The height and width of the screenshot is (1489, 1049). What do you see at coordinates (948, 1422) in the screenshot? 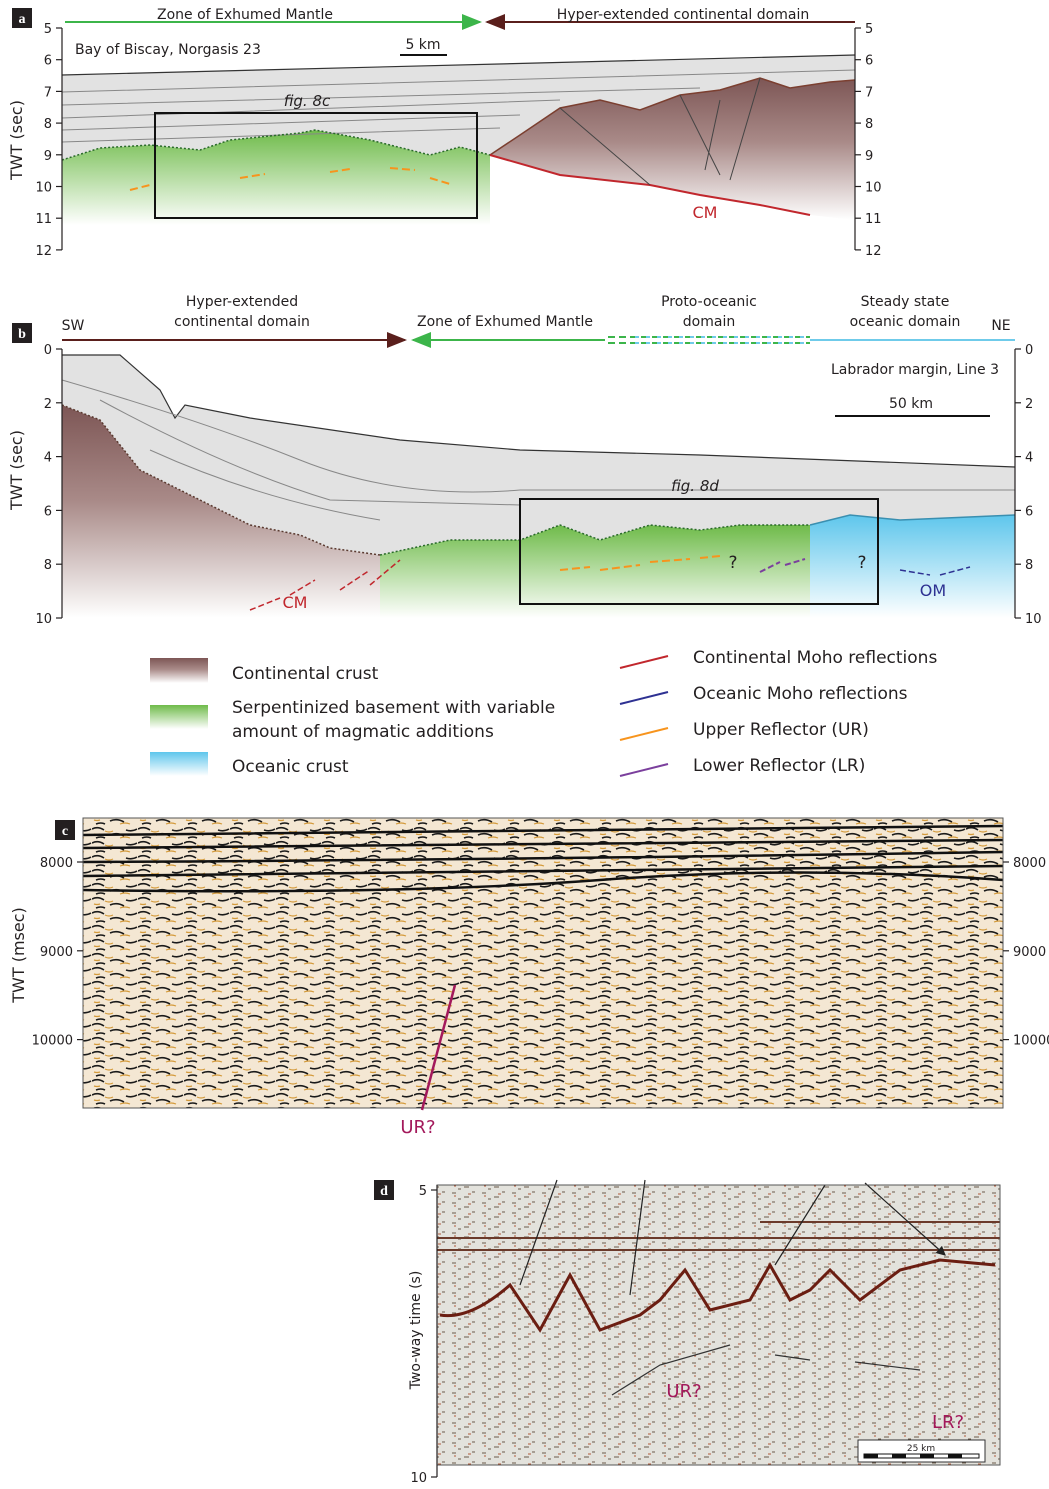
I see `annotation: LR?` at bounding box center [948, 1422].